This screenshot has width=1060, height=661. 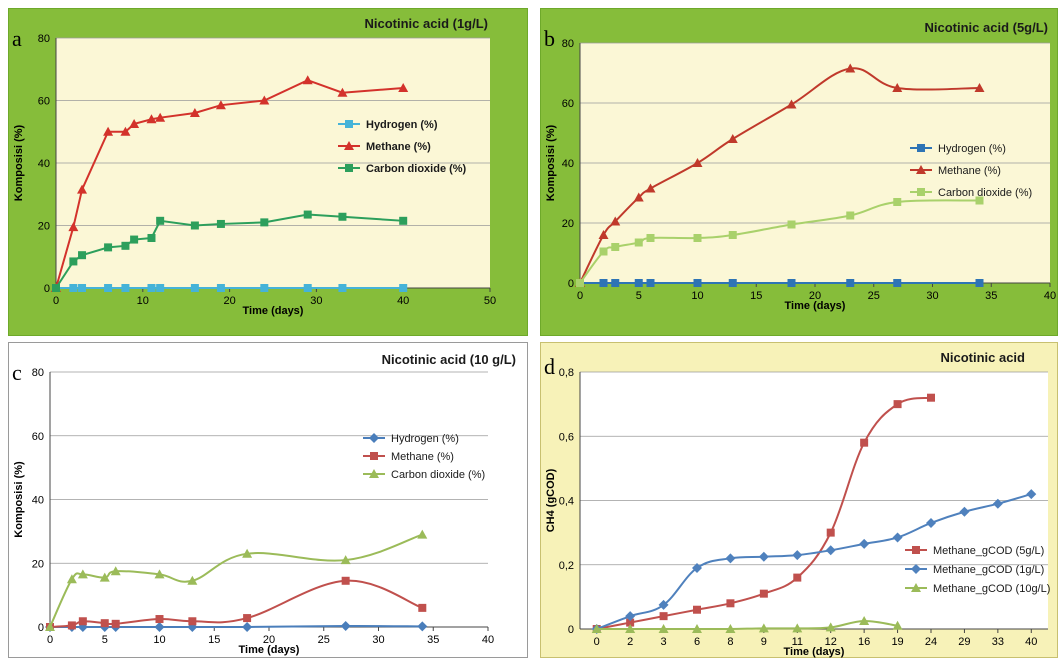 What do you see at coordinates (551, 162) in the screenshot?
I see `y-axis-label: Komposisi (%)` at bounding box center [551, 162].